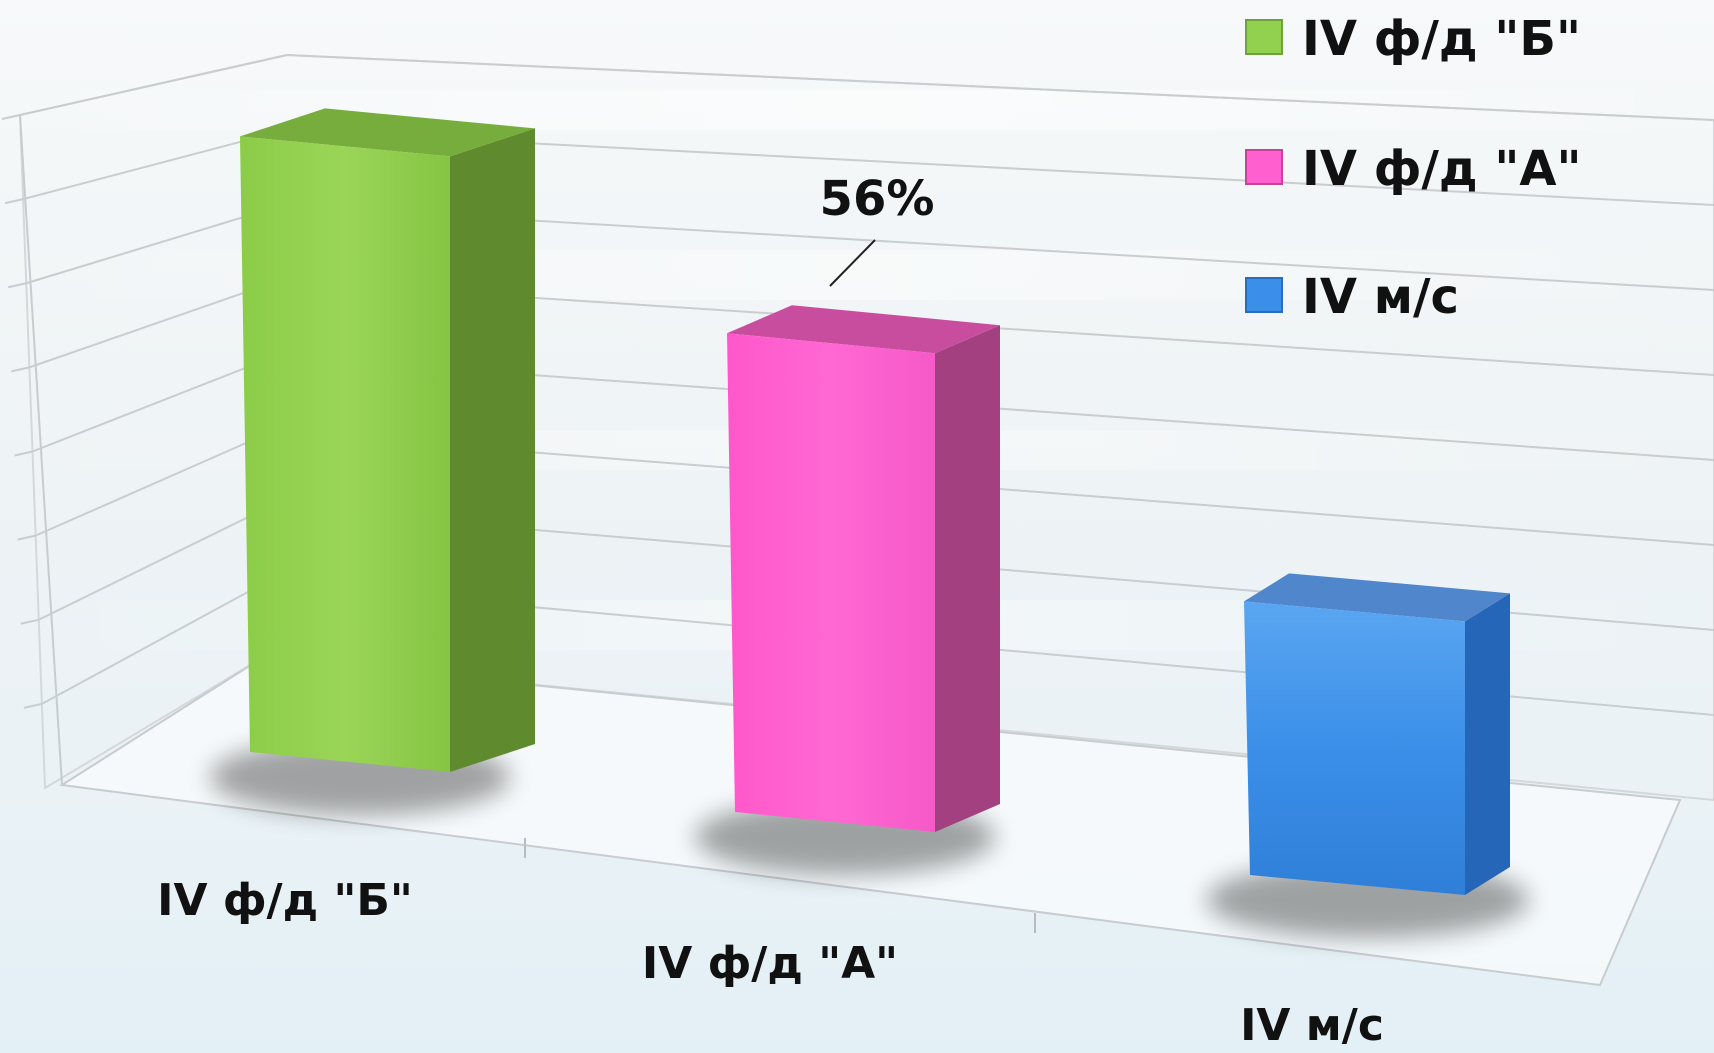  Describe the element at coordinates (1264, 37) in the screenshot. I see `legend-swatch-ivfdb` at that location.